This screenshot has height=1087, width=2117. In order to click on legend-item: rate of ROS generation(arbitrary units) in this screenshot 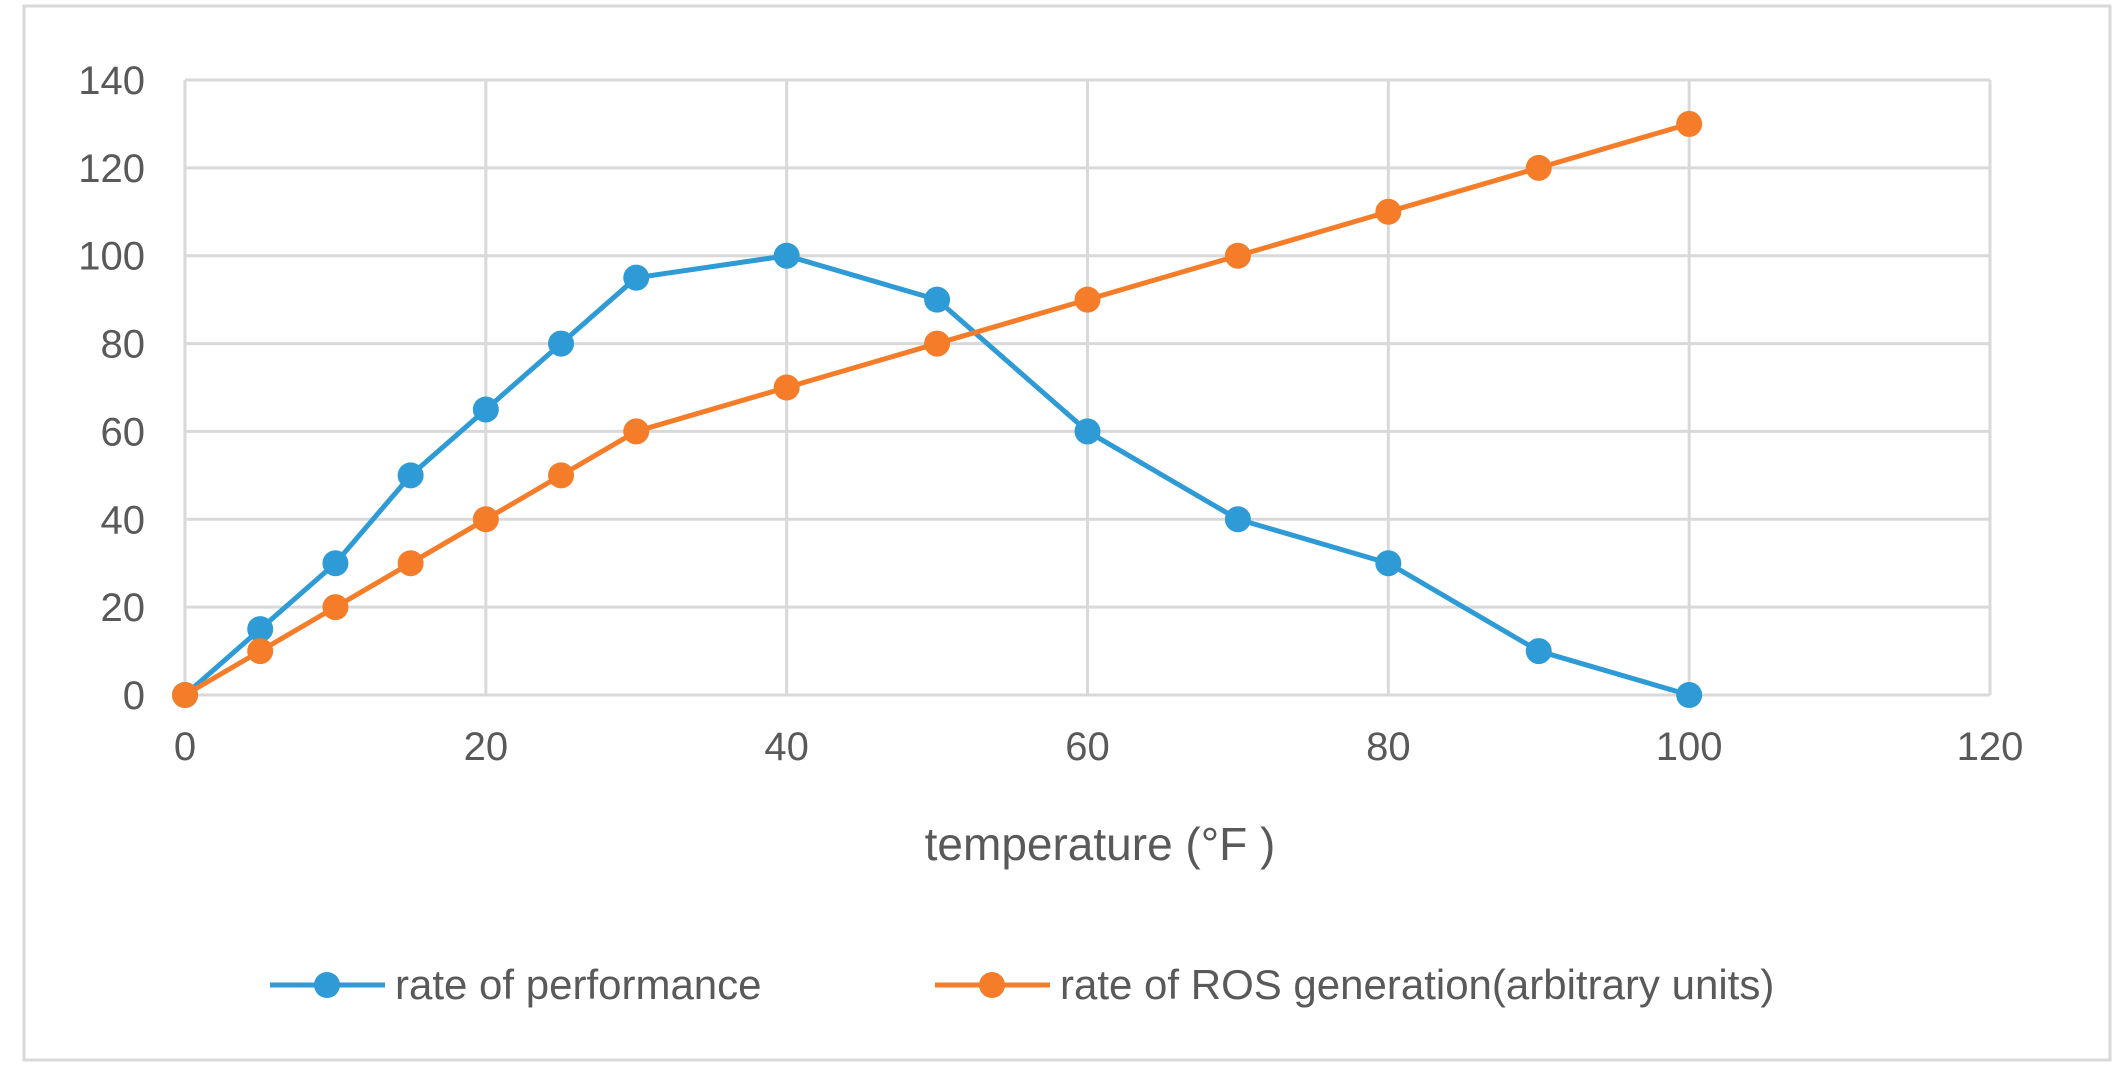, I will do `click(1354, 984)`.